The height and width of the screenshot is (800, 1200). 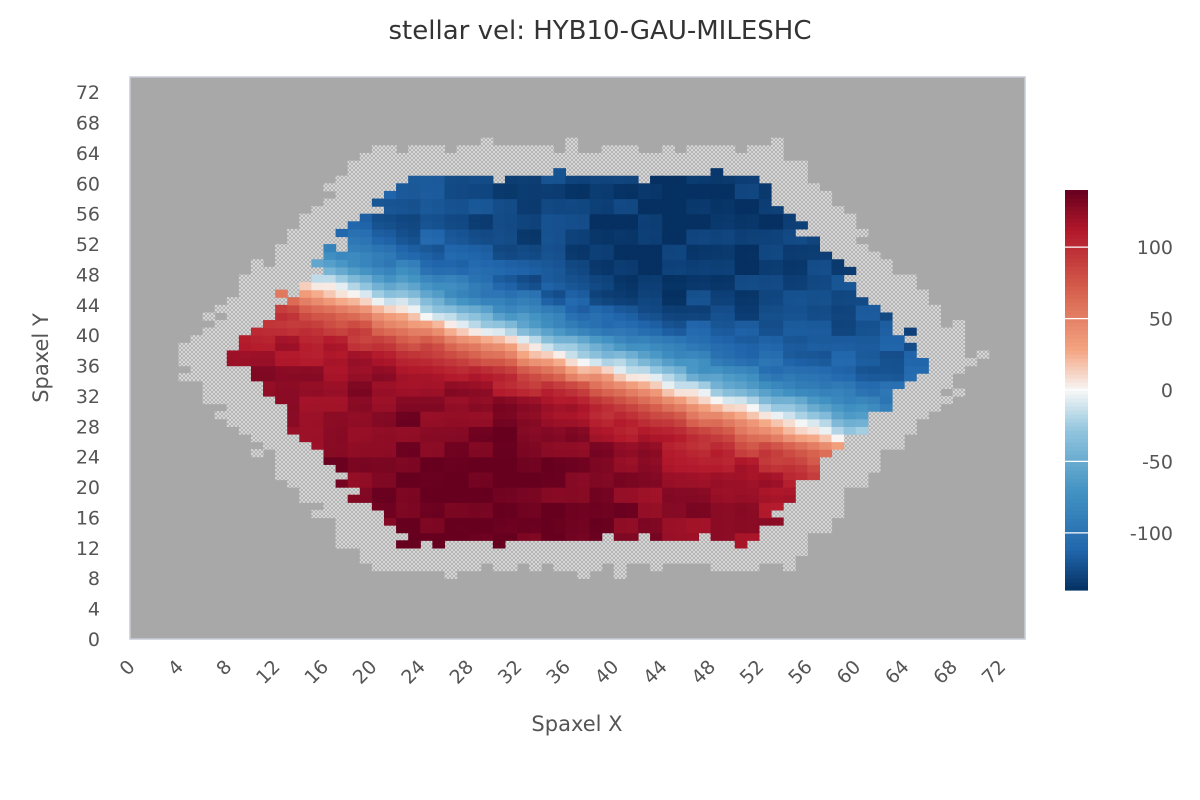 What do you see at coordinates (88, 519) in the screenshot?
I see `y-tick-label: 16` at bounding box center [88, 519].